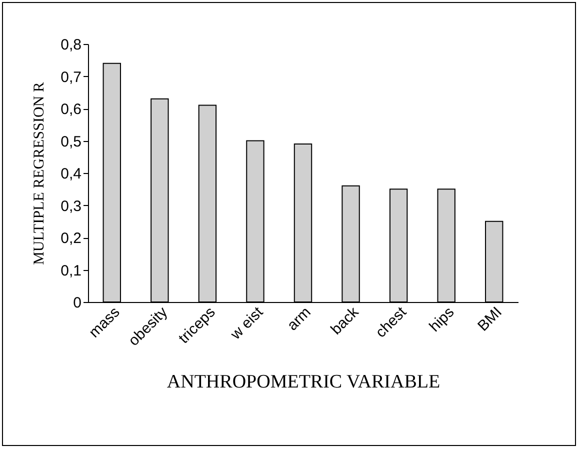  What do you see at coordinates (299, 319) in the screenshot?
I see `x-tick-label: arm` at bounding box center [299, 319].